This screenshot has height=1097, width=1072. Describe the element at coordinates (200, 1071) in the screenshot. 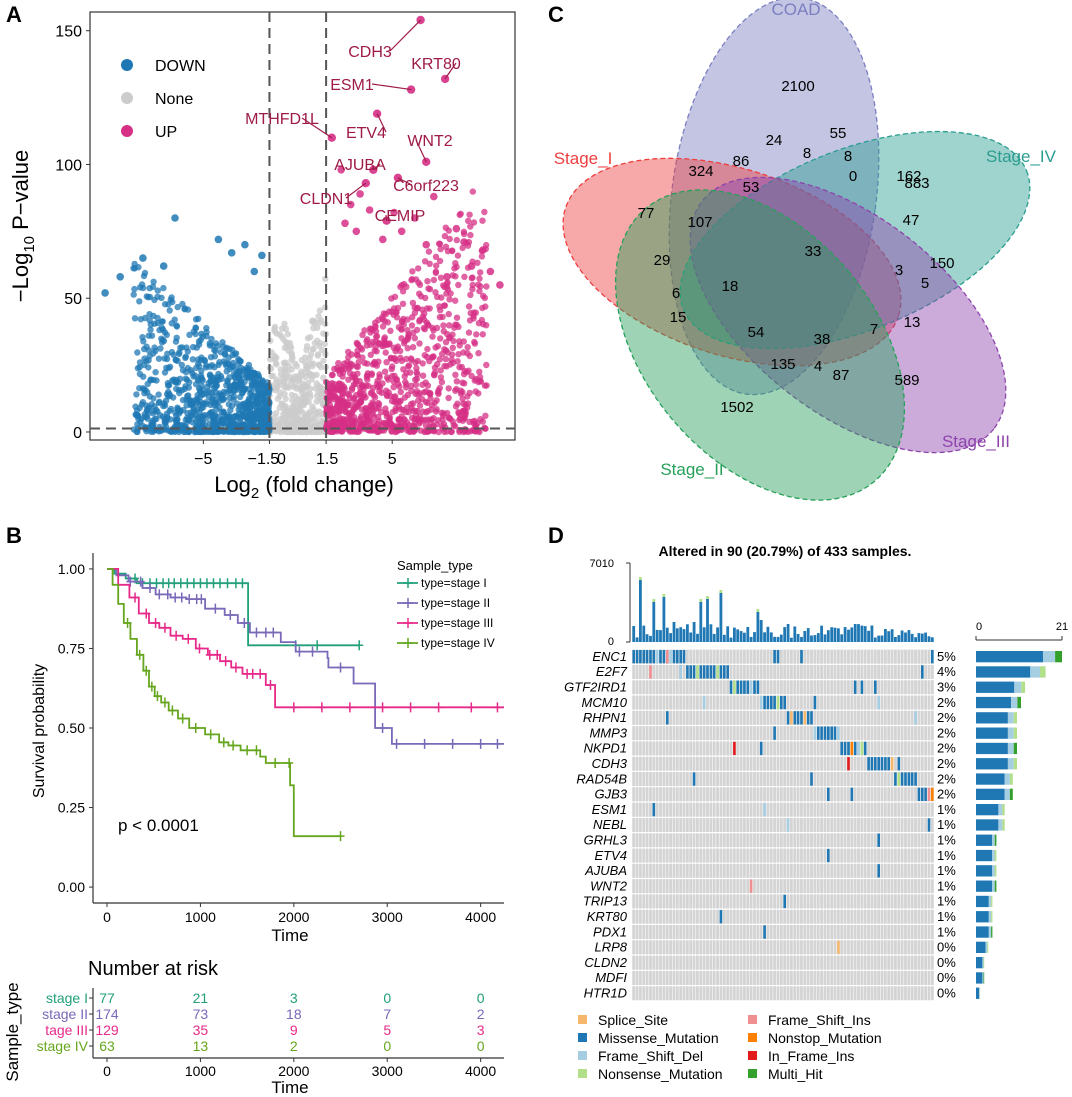

I see `risk-x-tick-label: 1000` at that location.